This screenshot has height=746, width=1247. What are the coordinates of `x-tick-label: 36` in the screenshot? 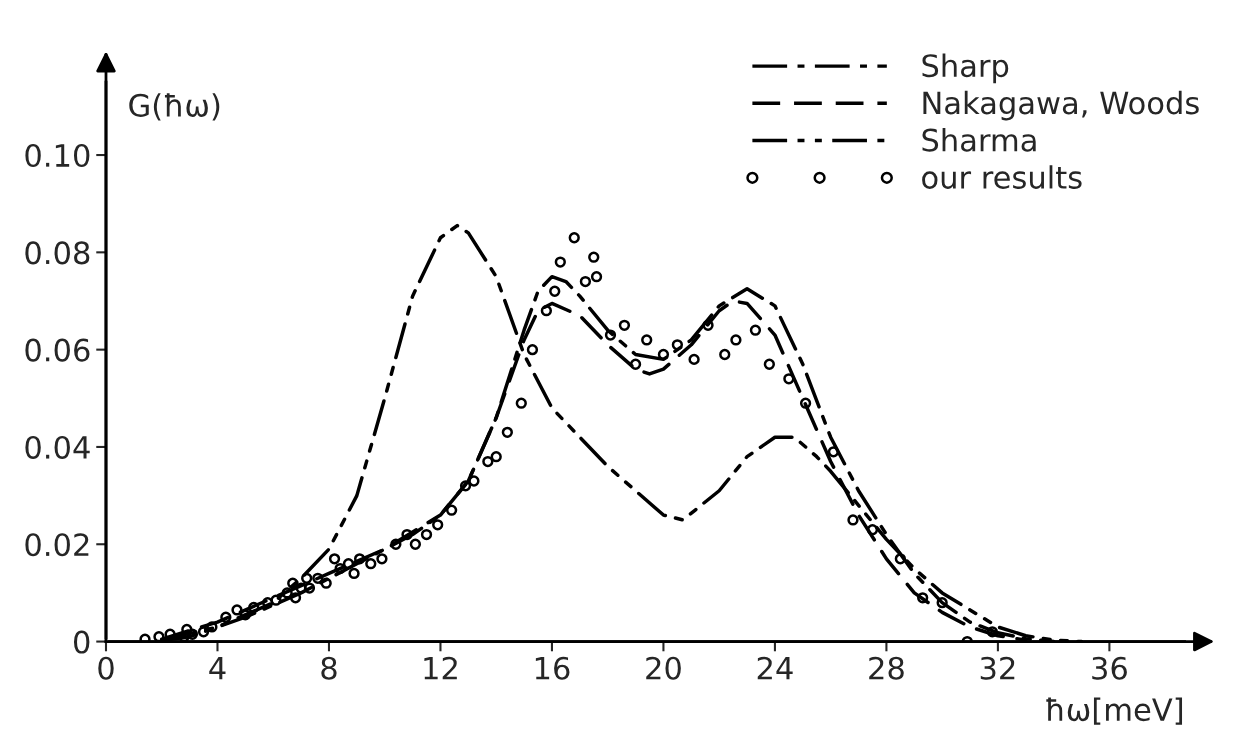 It's located at (1109, 668).